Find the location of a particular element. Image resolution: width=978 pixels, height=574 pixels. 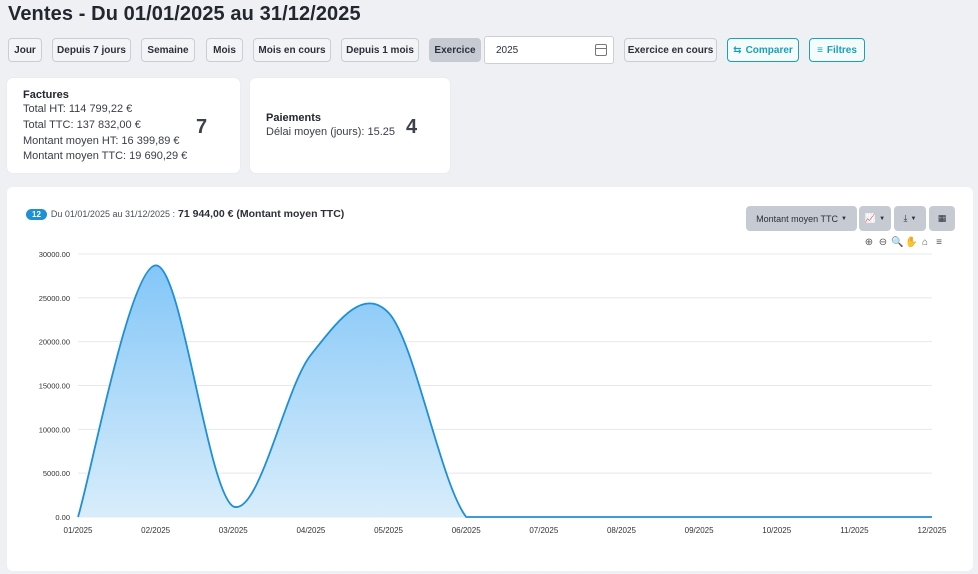

magnifier-icon: 🔍 is located at coordinates (897, 242).